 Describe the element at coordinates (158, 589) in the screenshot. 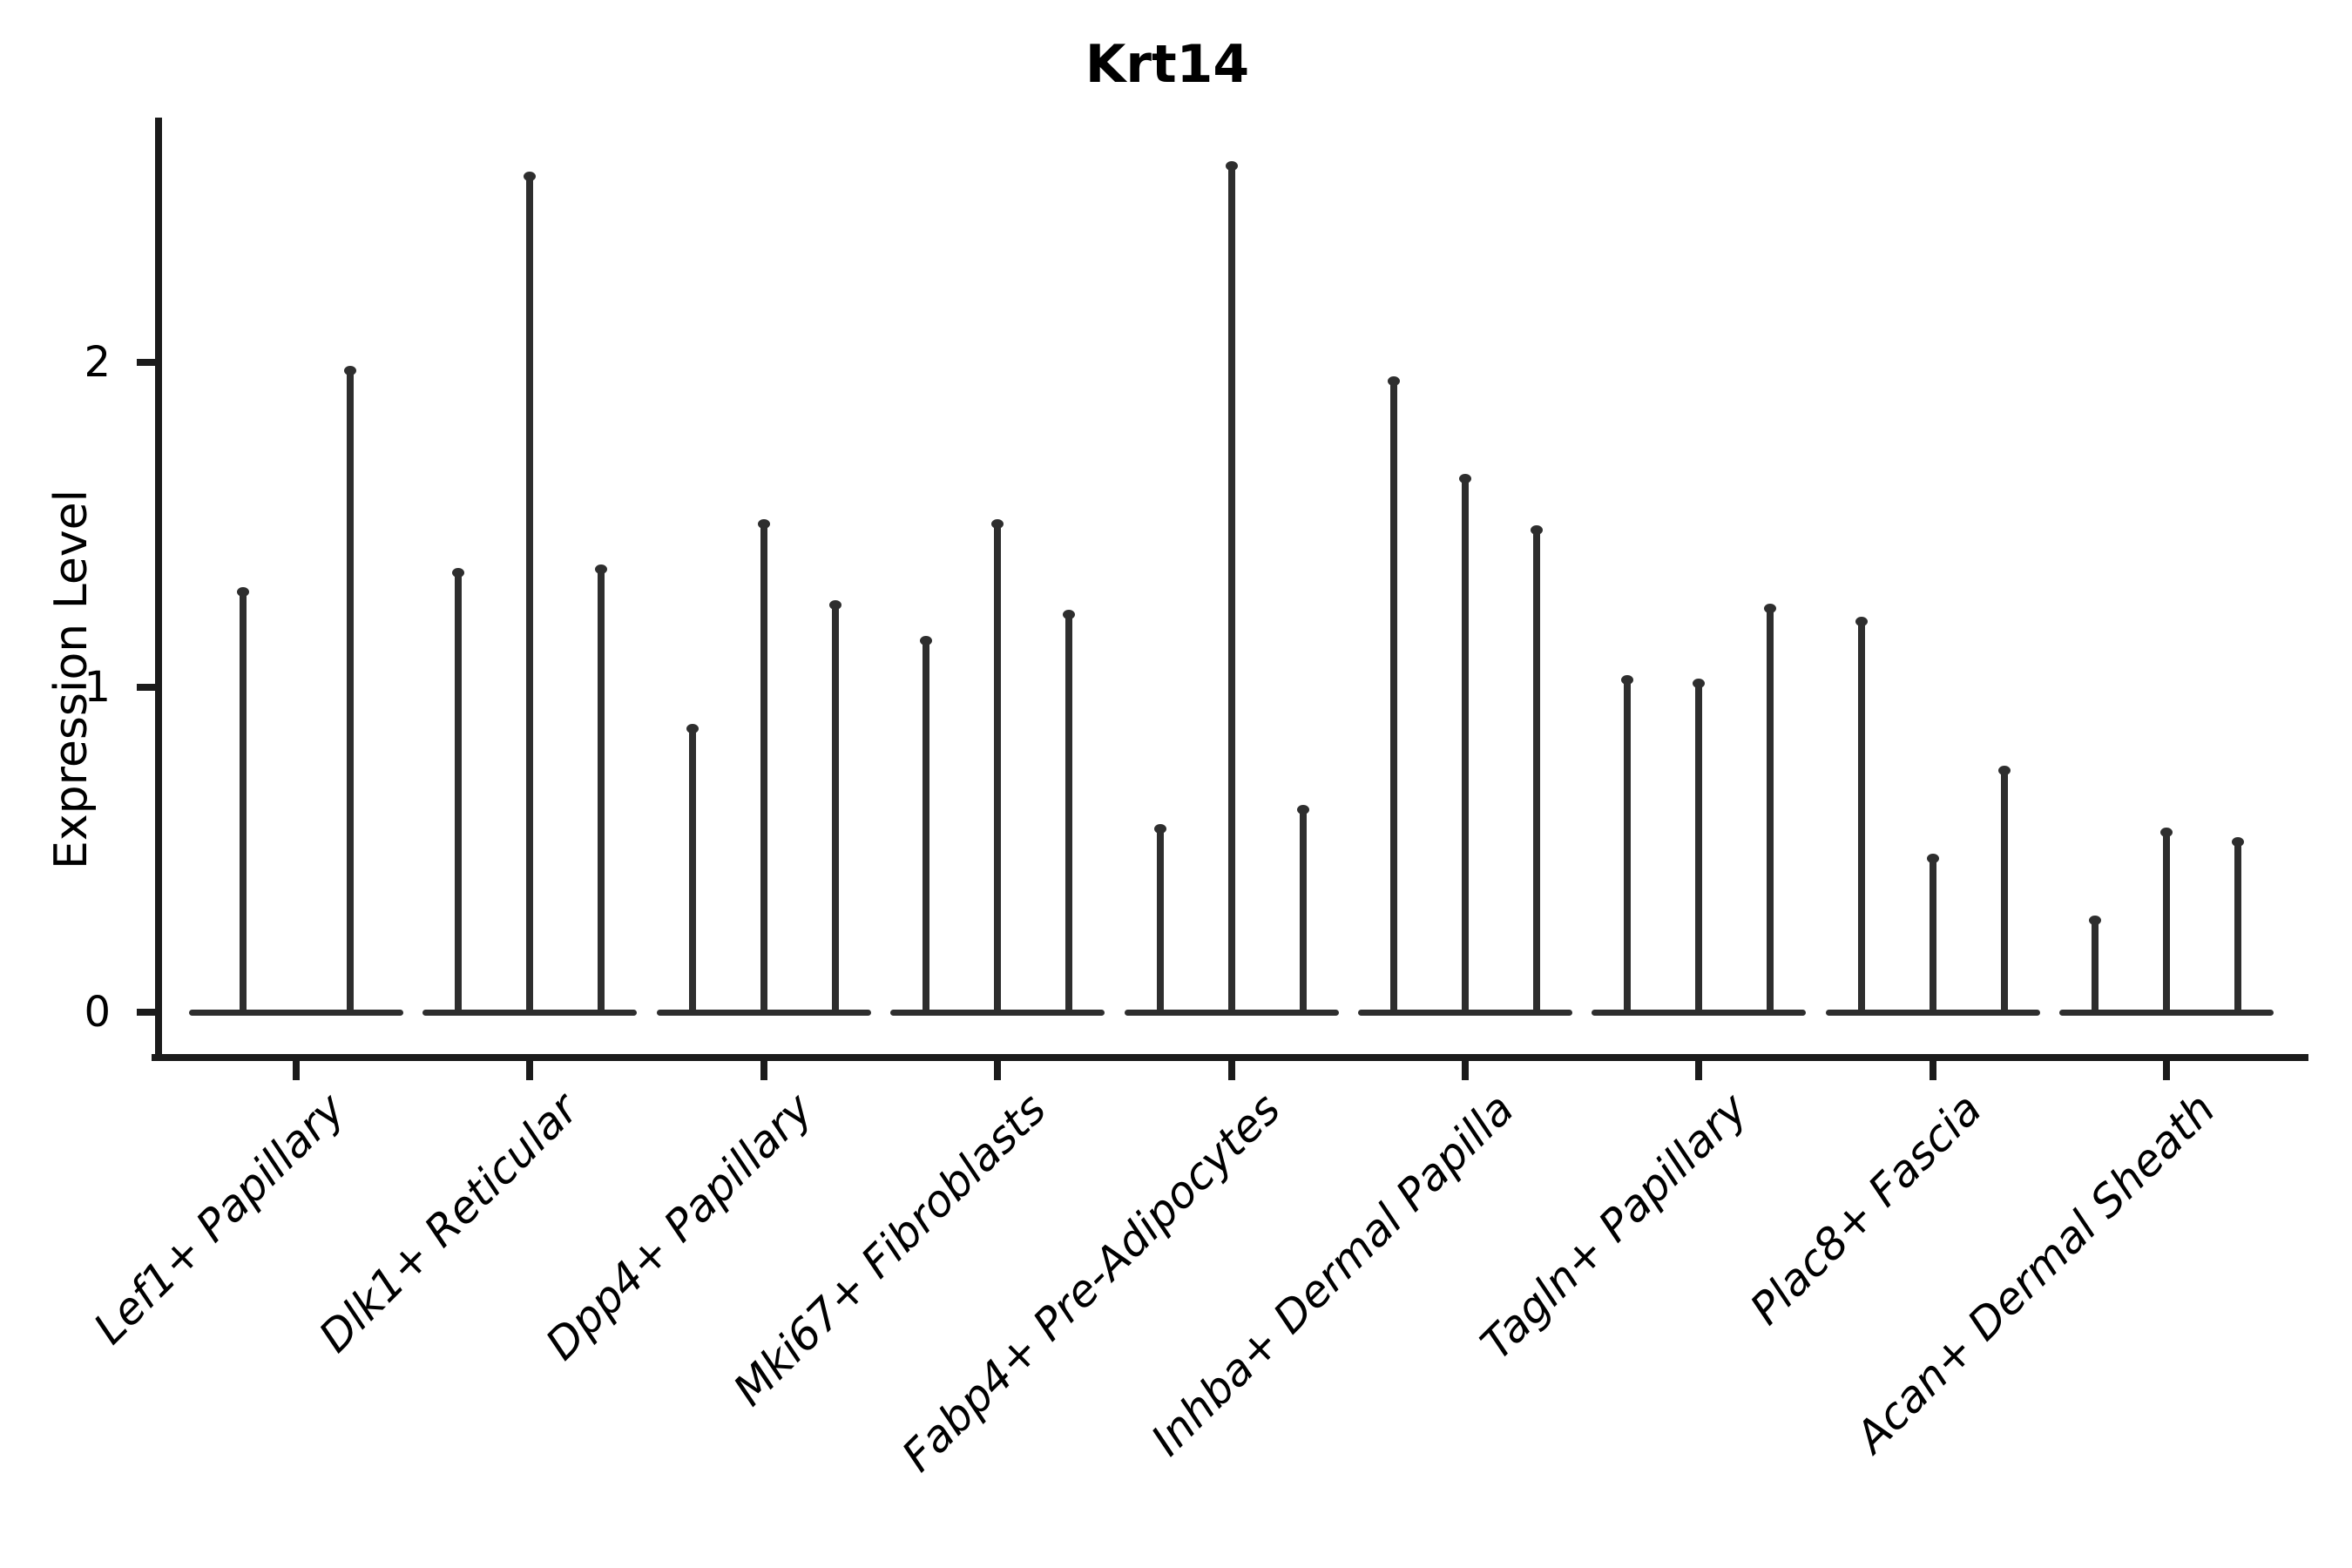

I see `y-axis-spine` at that location.